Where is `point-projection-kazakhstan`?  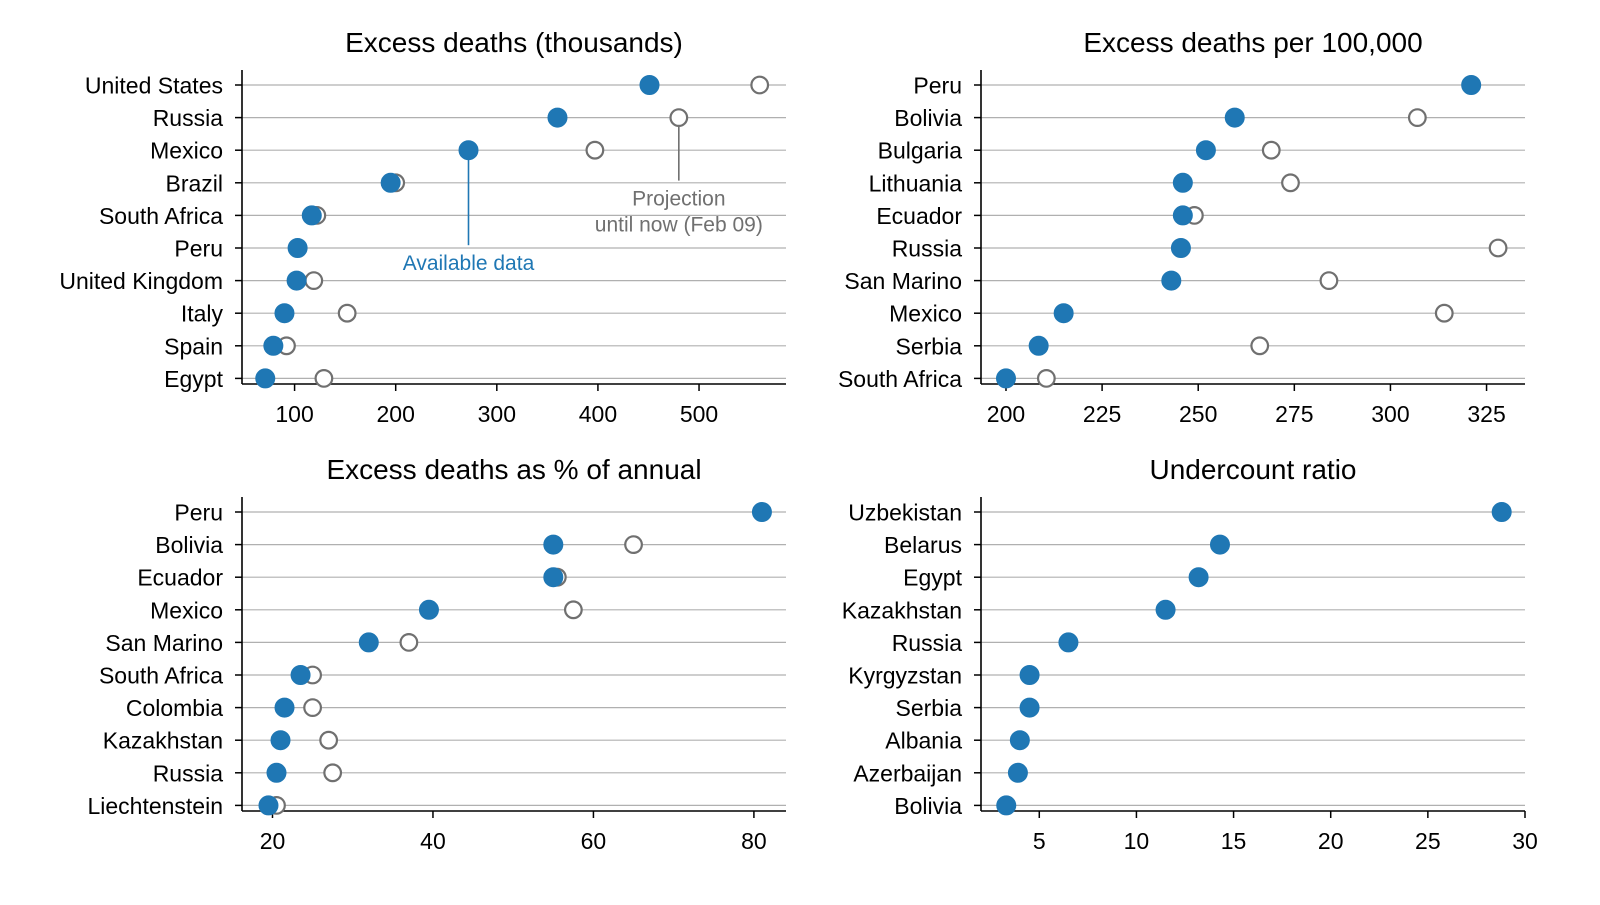
point-projection-kazakhstan is located at coordinates (329, 740).